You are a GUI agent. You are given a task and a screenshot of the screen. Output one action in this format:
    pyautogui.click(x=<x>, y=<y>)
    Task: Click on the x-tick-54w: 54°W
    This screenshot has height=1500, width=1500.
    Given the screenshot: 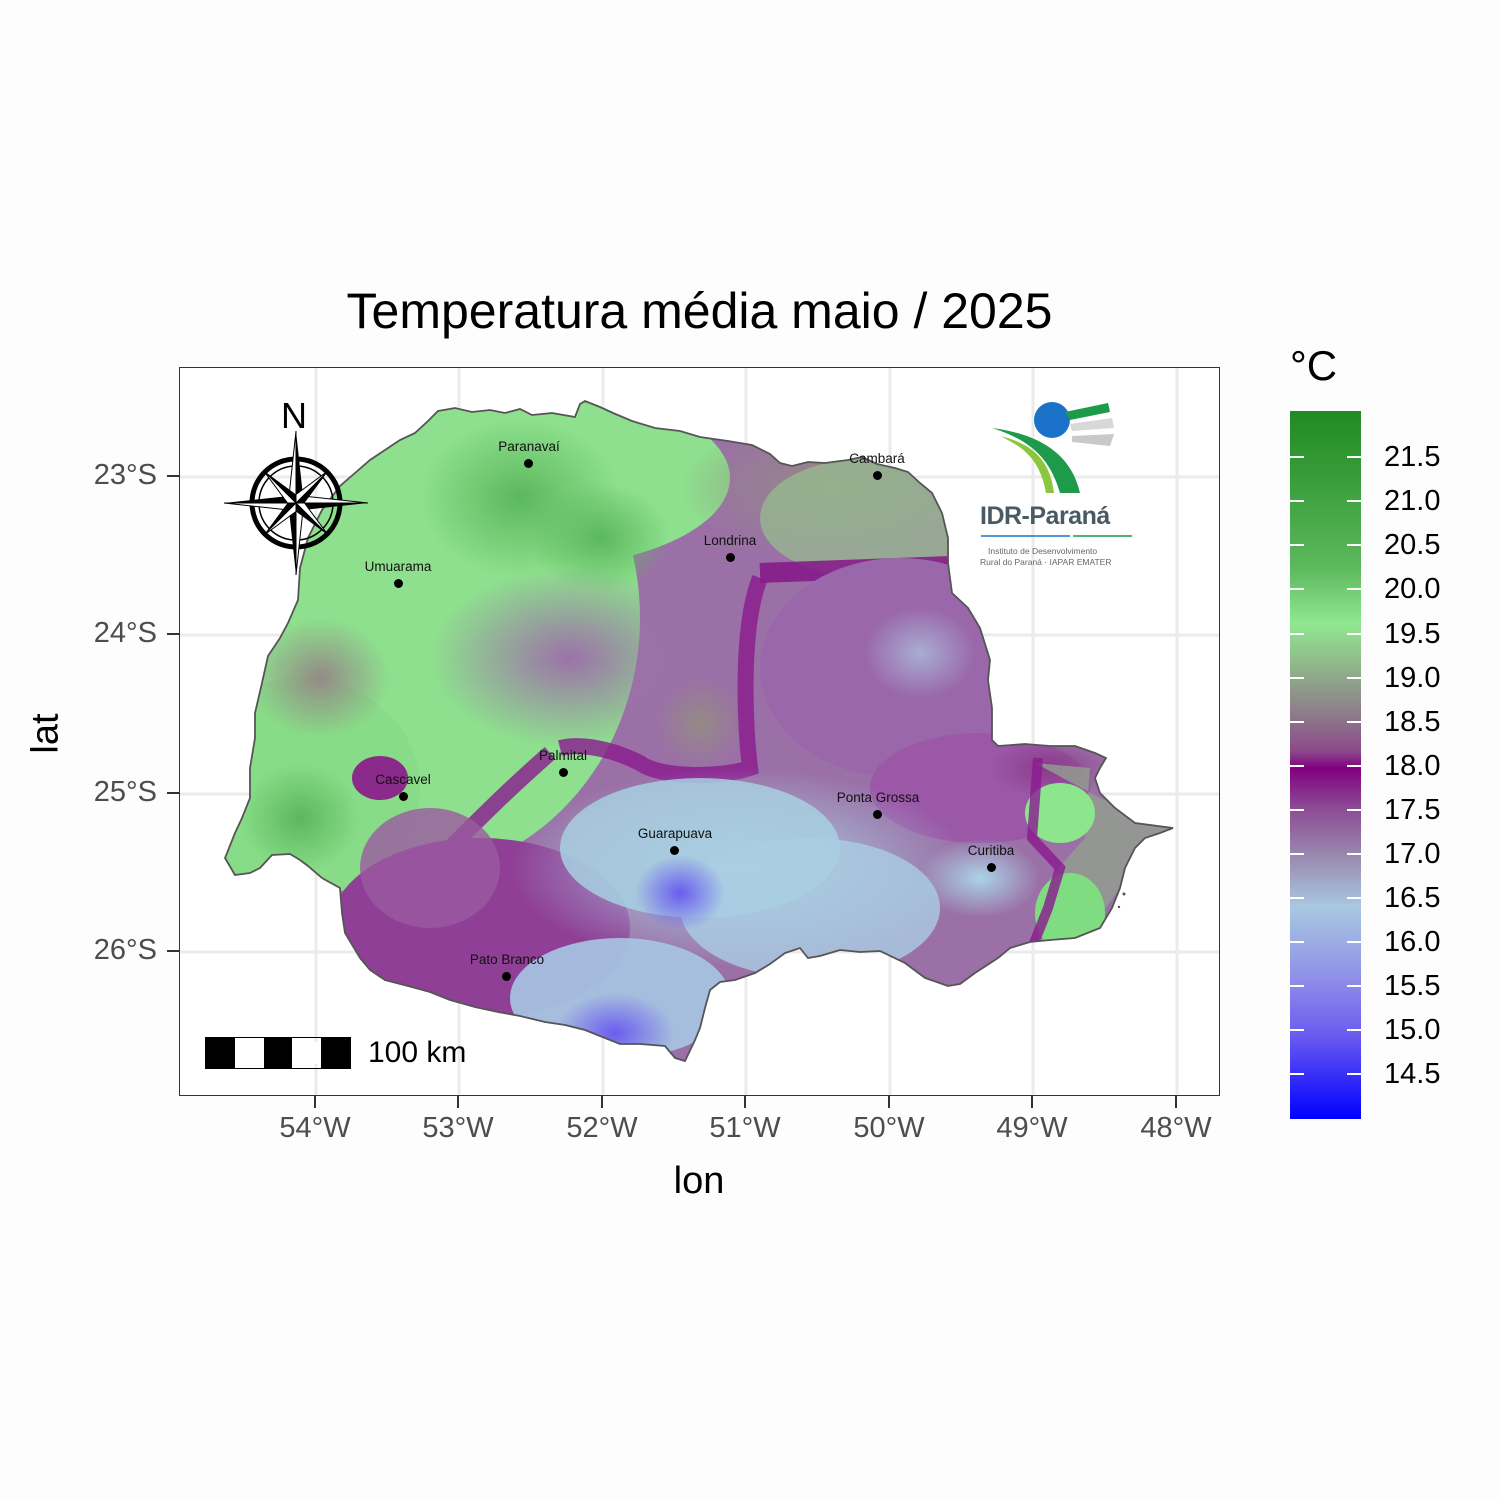 What is the action you would take?
    pyautogui.click(x=315, y=1128)
    